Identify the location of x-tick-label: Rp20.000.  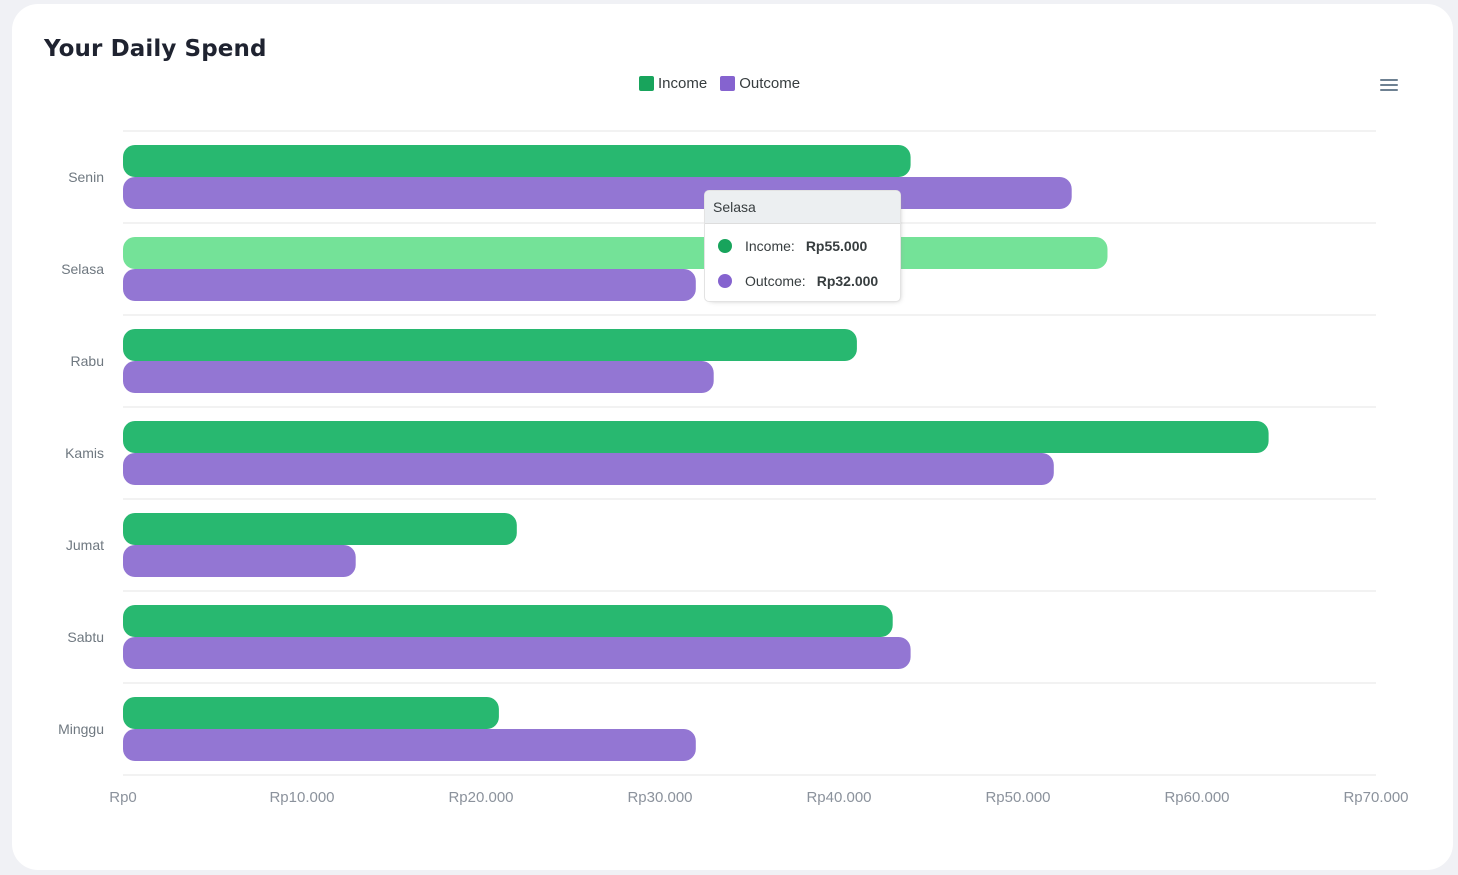
(480, 797).